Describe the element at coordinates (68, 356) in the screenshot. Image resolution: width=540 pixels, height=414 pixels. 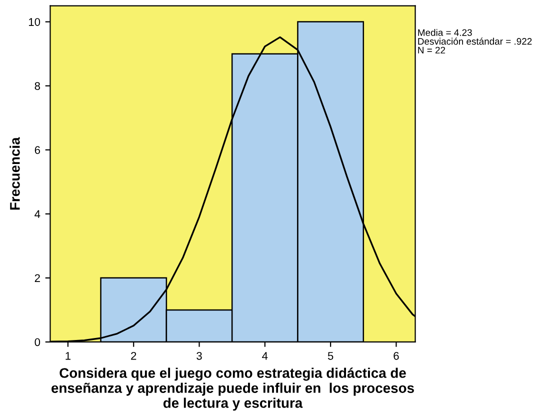
I see `x-tick-label: 1` at that location.